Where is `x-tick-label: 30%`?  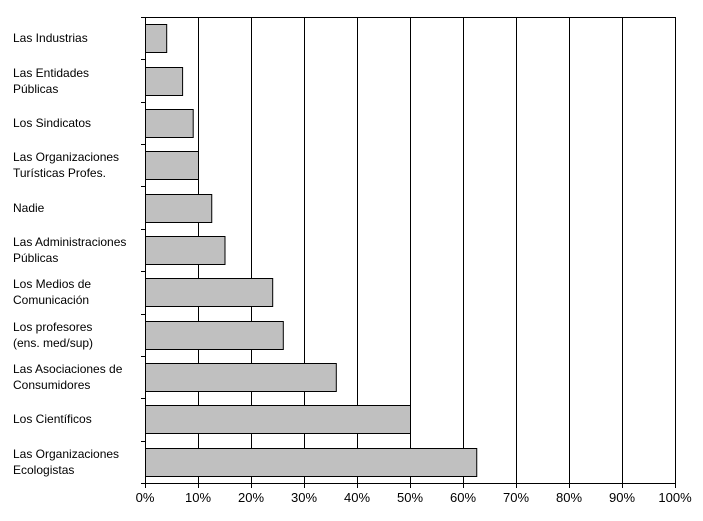
x-tick-label: 30% is located at coordinates (304, 497).